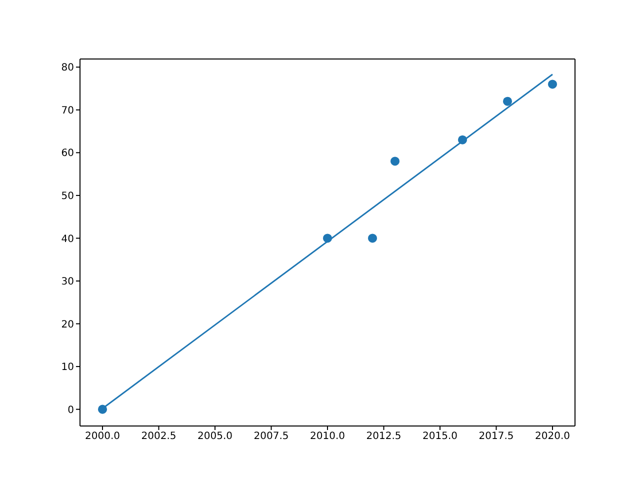 This screenshot has width=640, height=480. Describe the element at coordinates (71, 410) in the screenshot. I see `y-tick-label: 0` at that location.